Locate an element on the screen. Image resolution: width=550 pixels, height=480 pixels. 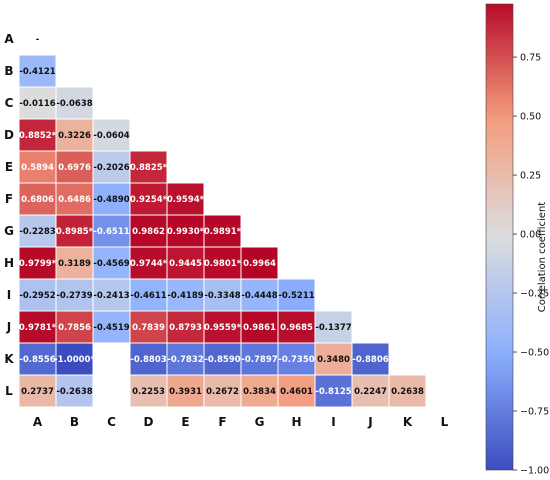
row-label-G: G is located at coordinates (9, 231).